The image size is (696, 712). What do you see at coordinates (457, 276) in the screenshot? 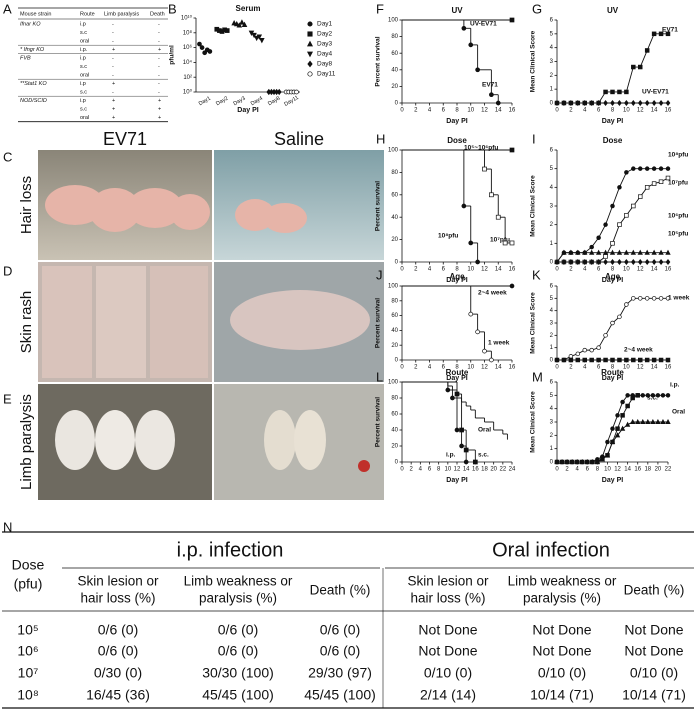
I see `chart-title: Age` at bounding box center [457, 276].